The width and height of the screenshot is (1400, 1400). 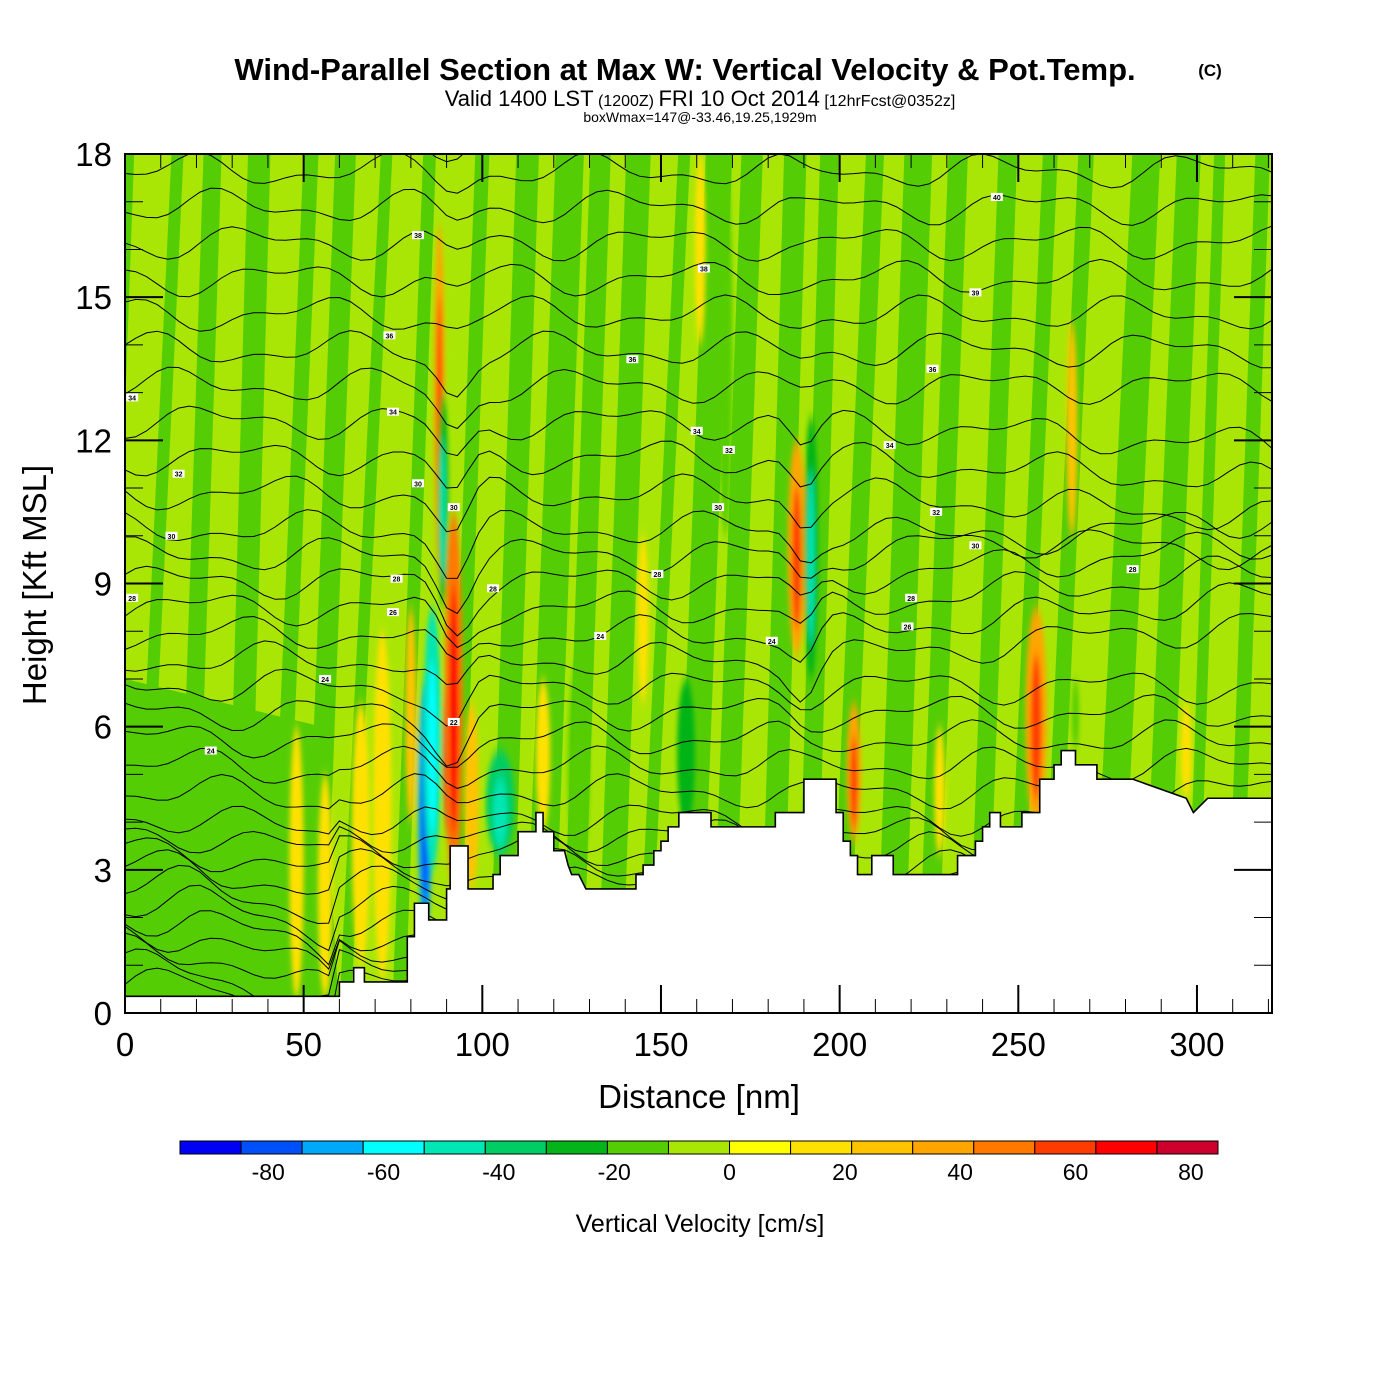 I want to click on x-tick-label: 100, so click(x=482, y=1044).